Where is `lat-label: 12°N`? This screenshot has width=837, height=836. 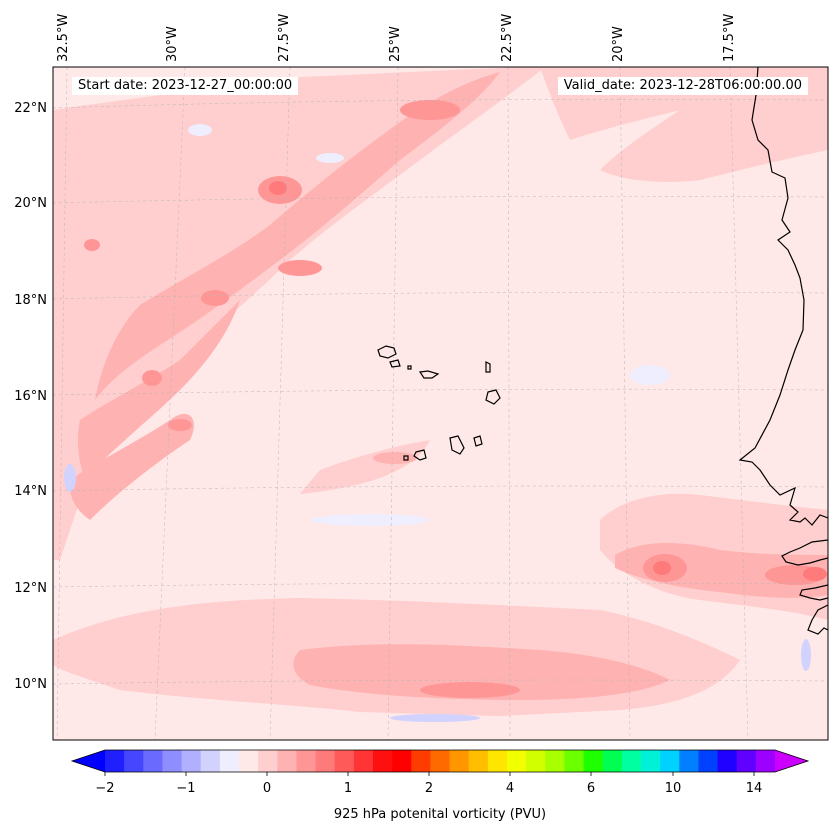 lat-label: 12°N is located at coordinates (30, 588).